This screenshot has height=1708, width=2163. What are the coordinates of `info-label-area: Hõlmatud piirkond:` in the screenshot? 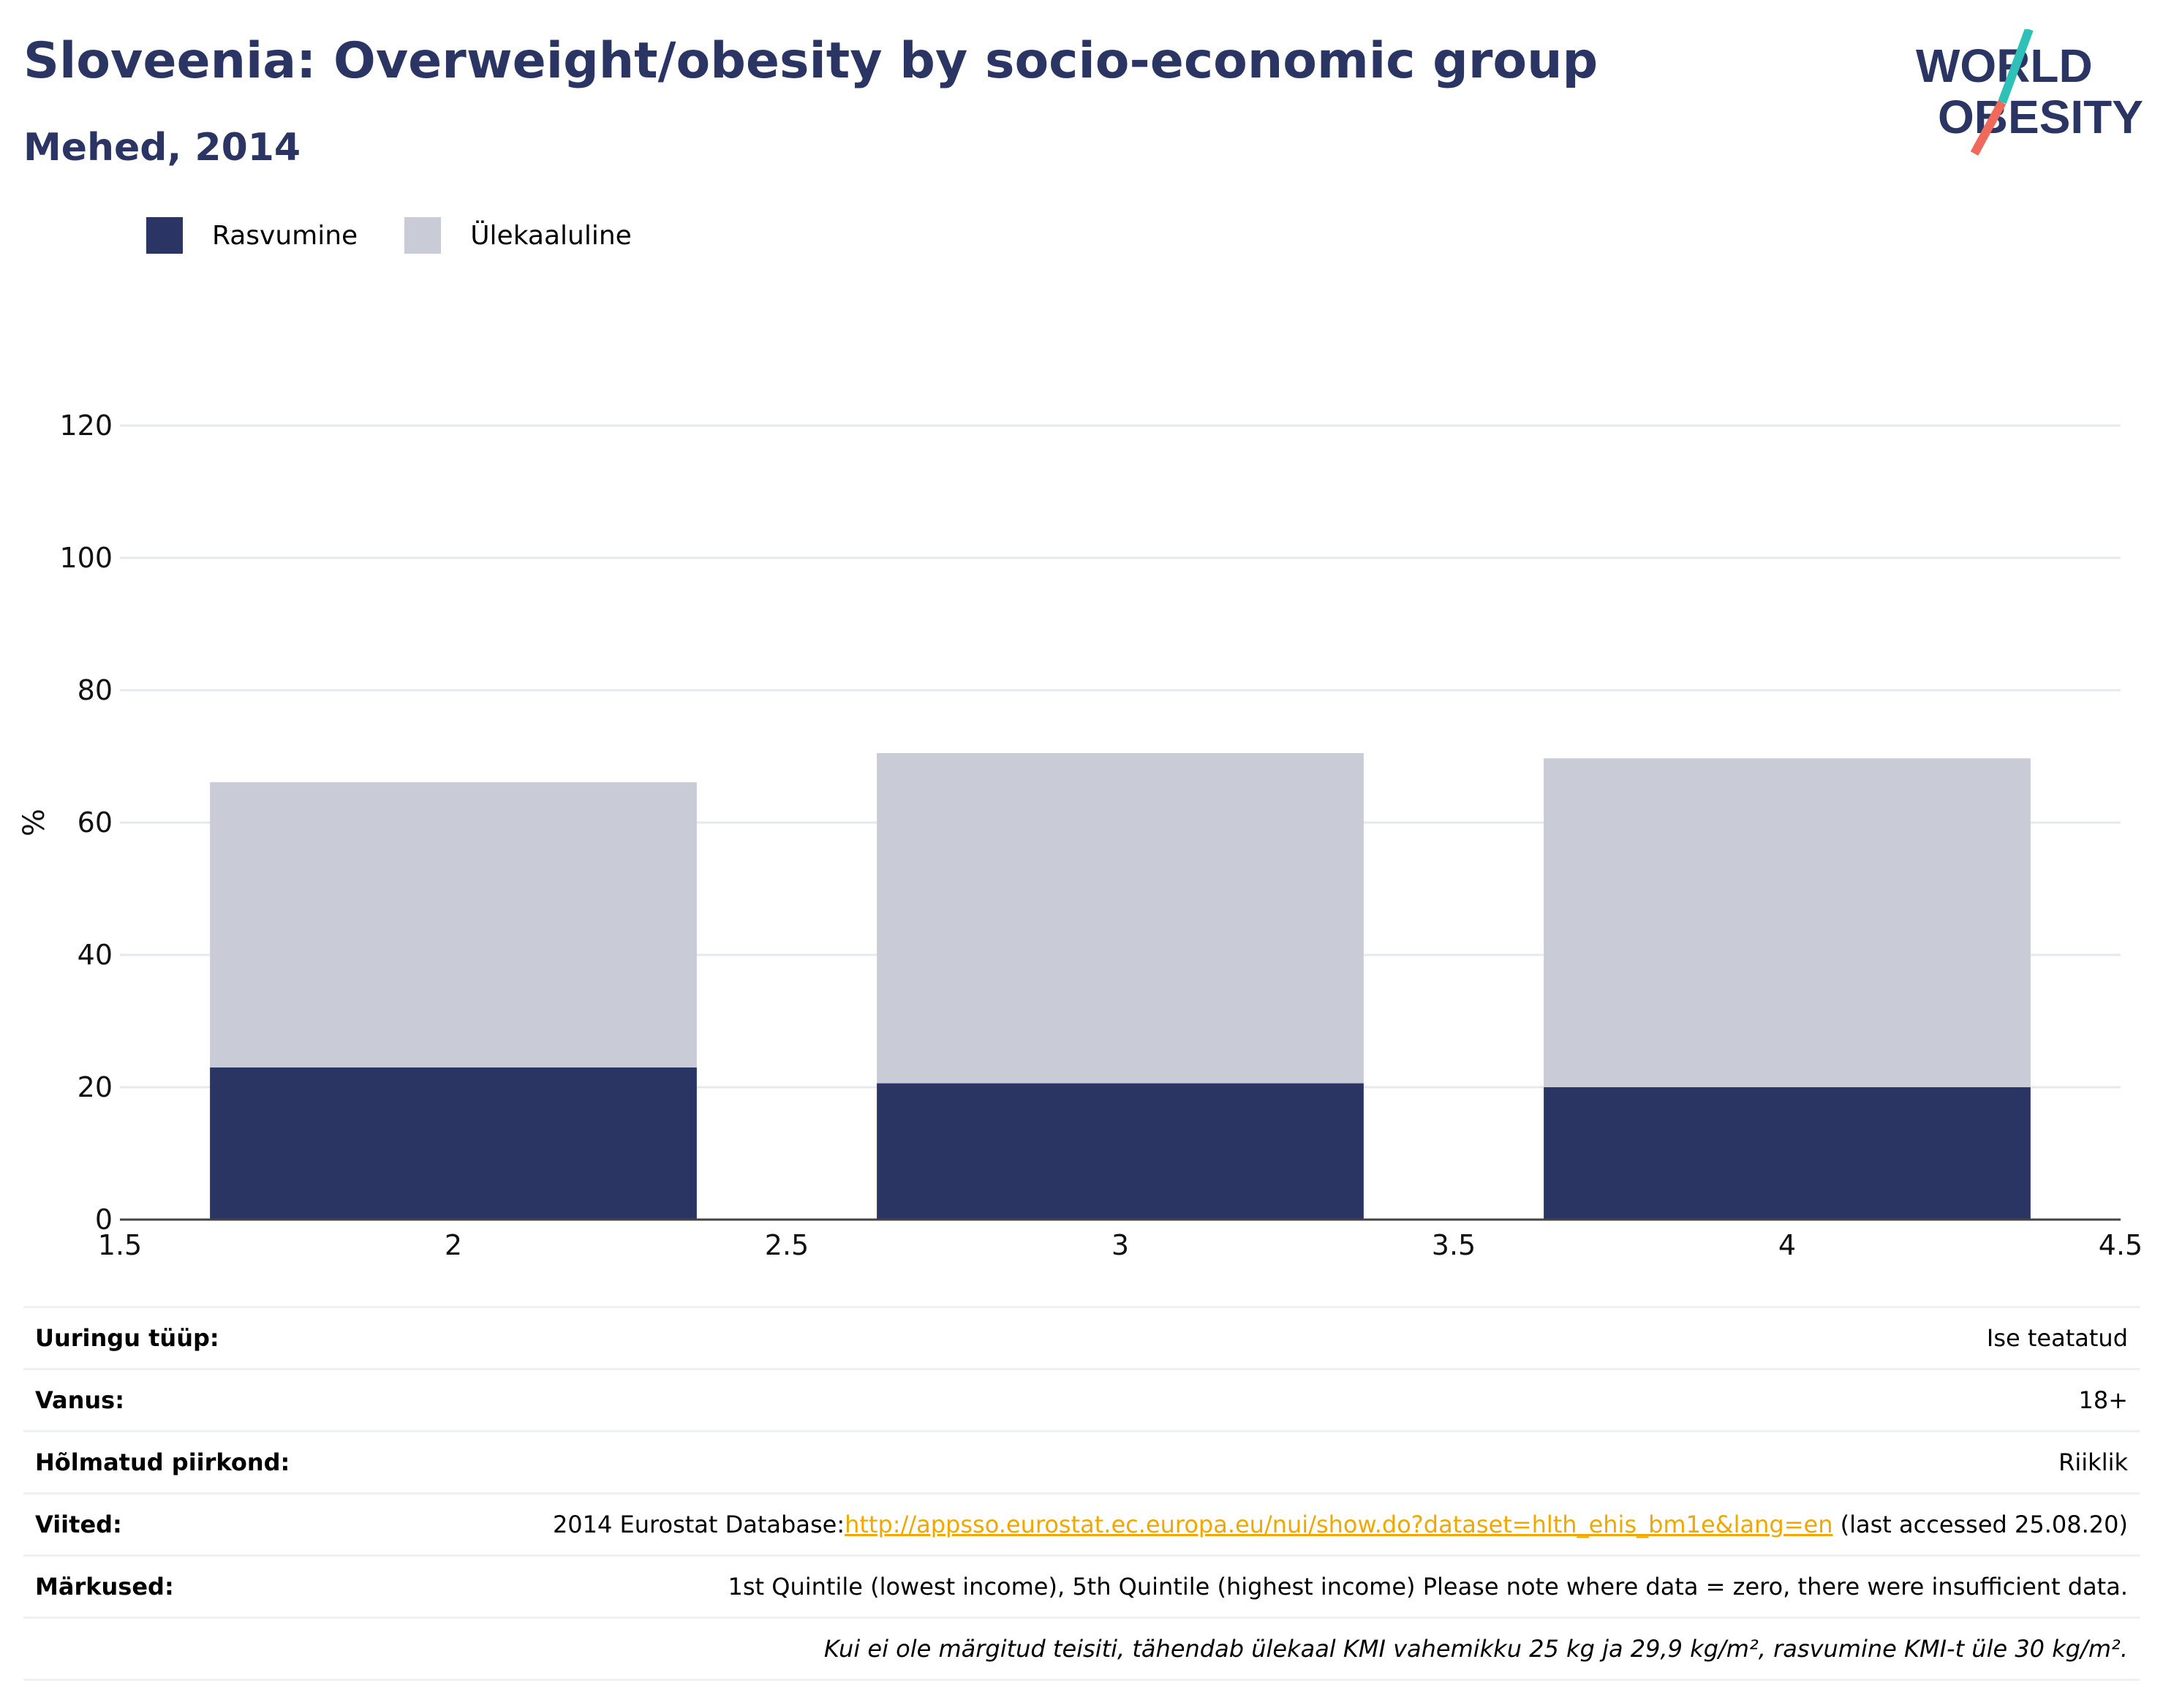 It's located at (180, 1462).